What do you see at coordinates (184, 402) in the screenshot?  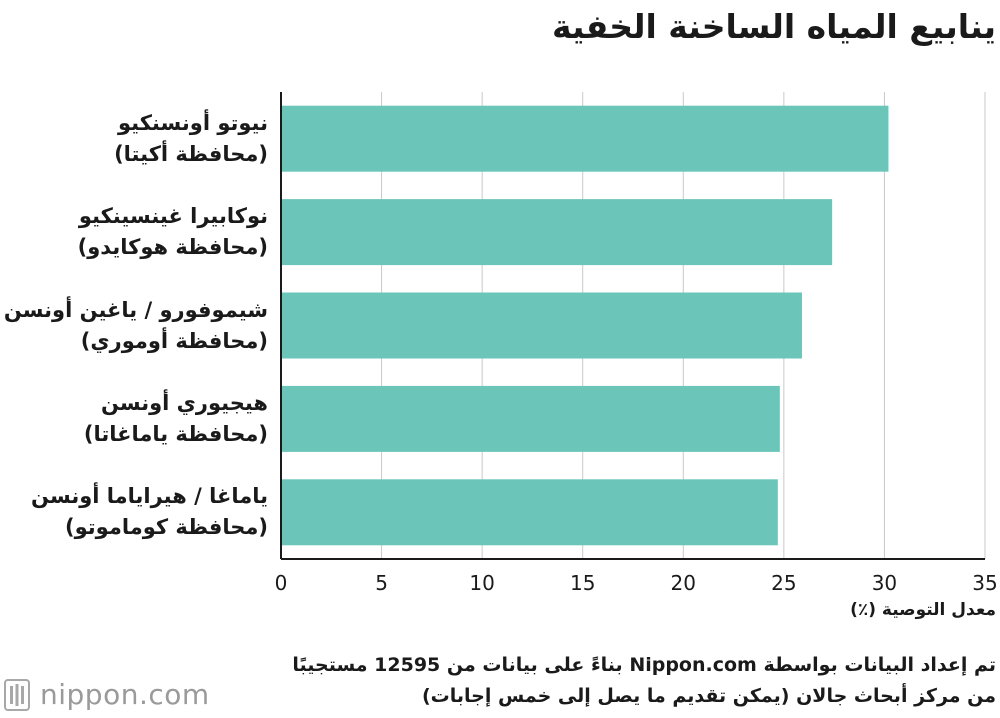 I see `category-name: هيجيوري أونسن` at bounding box center [184, 402].